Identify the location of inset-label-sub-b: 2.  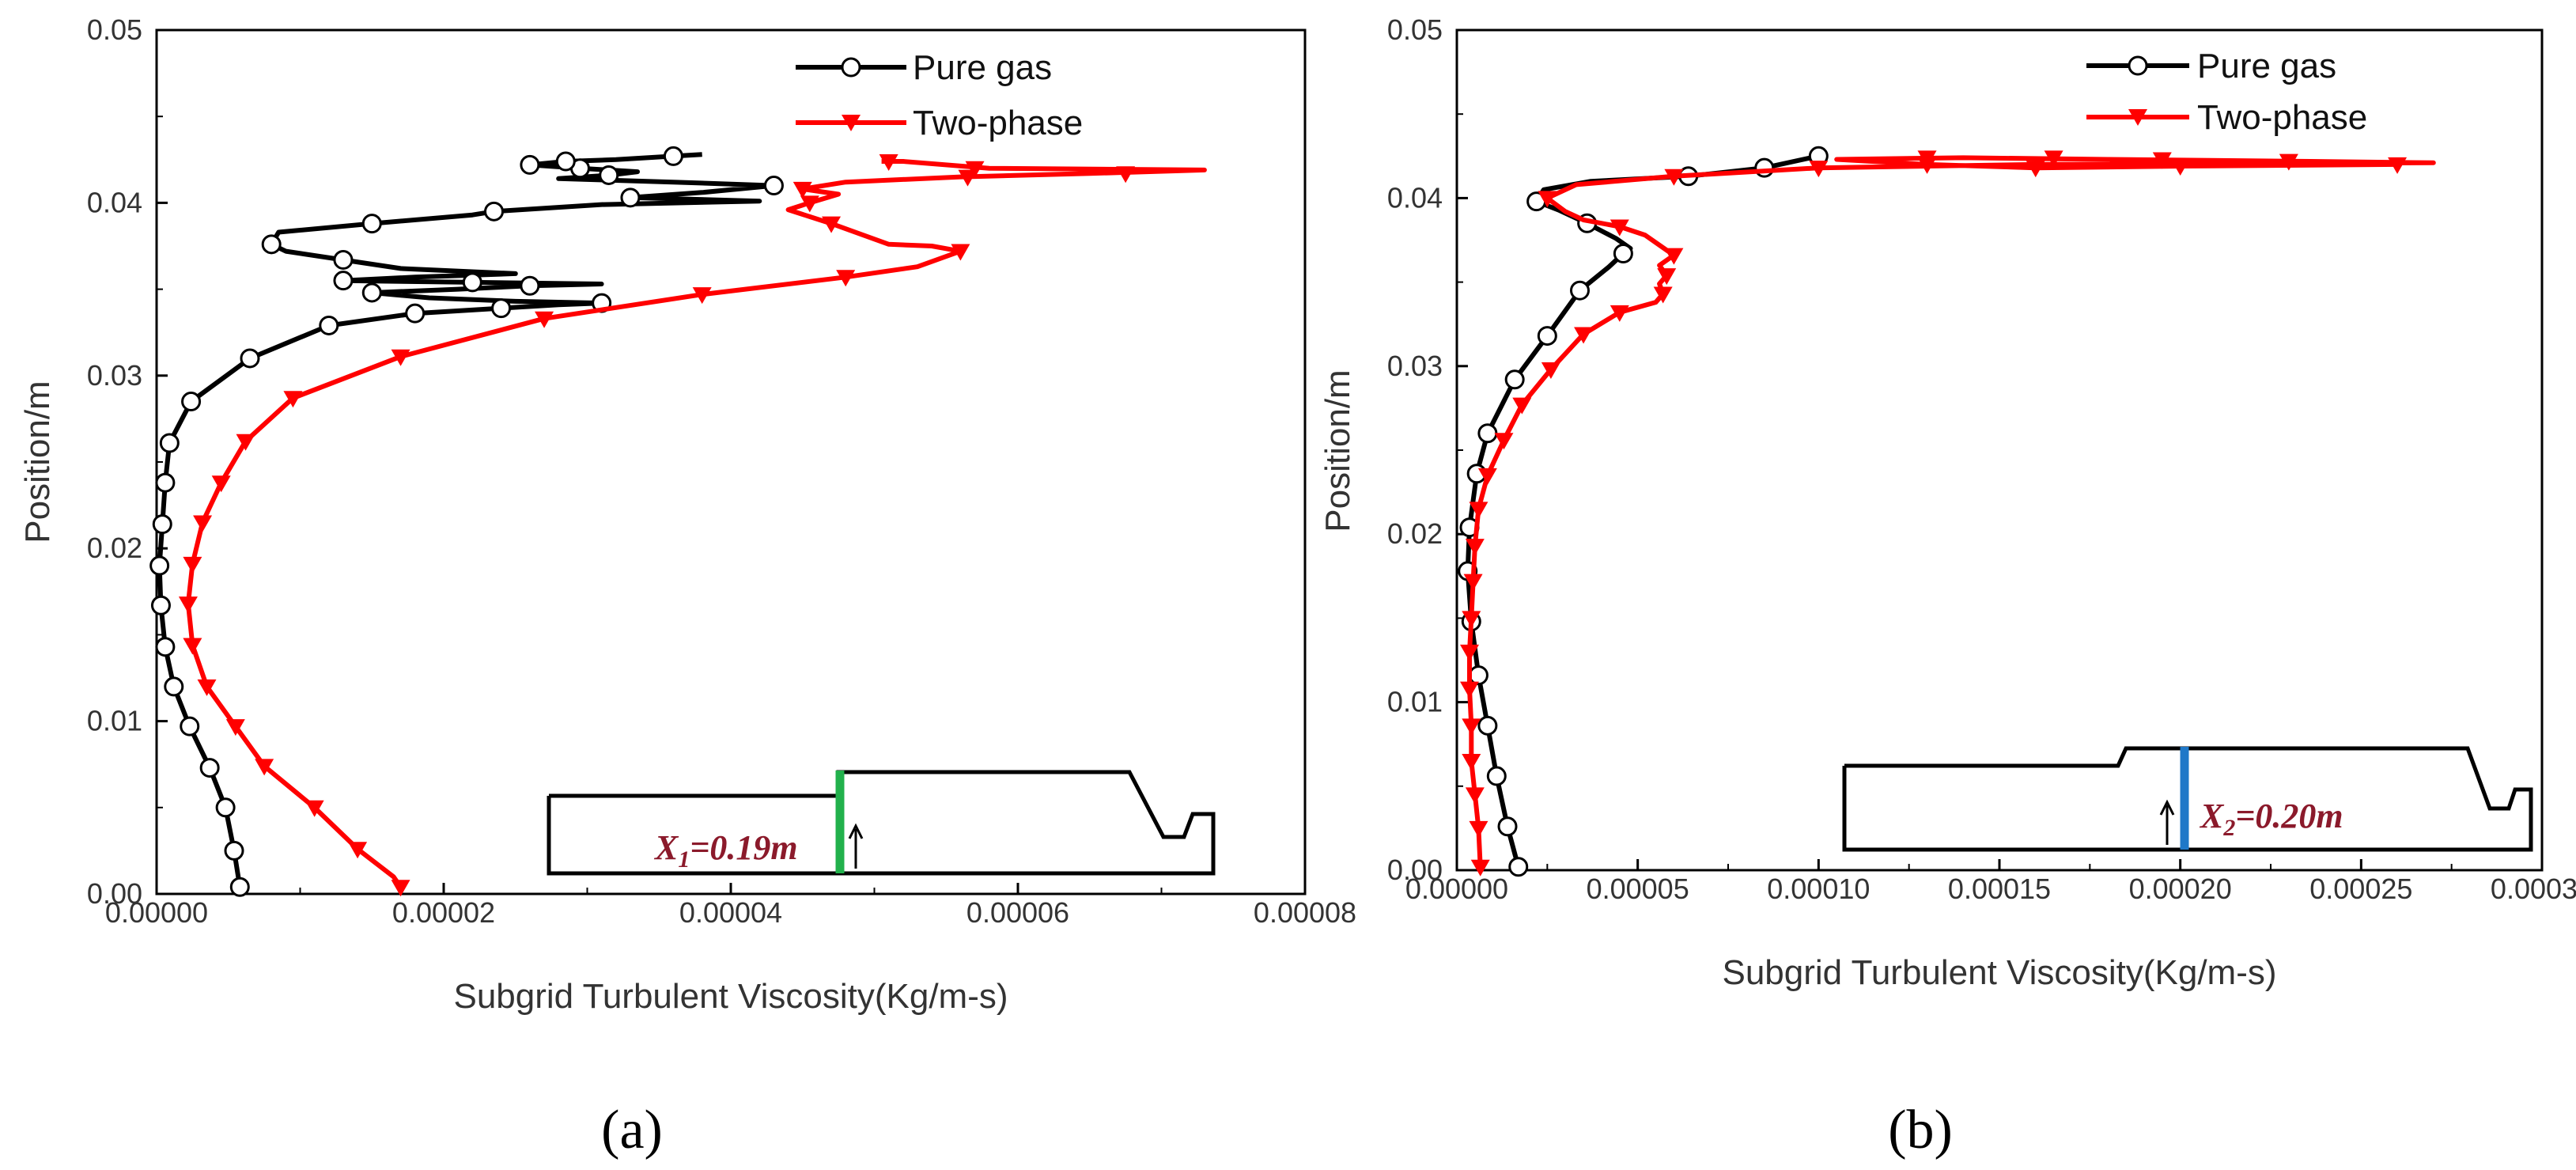
(2229, 828).